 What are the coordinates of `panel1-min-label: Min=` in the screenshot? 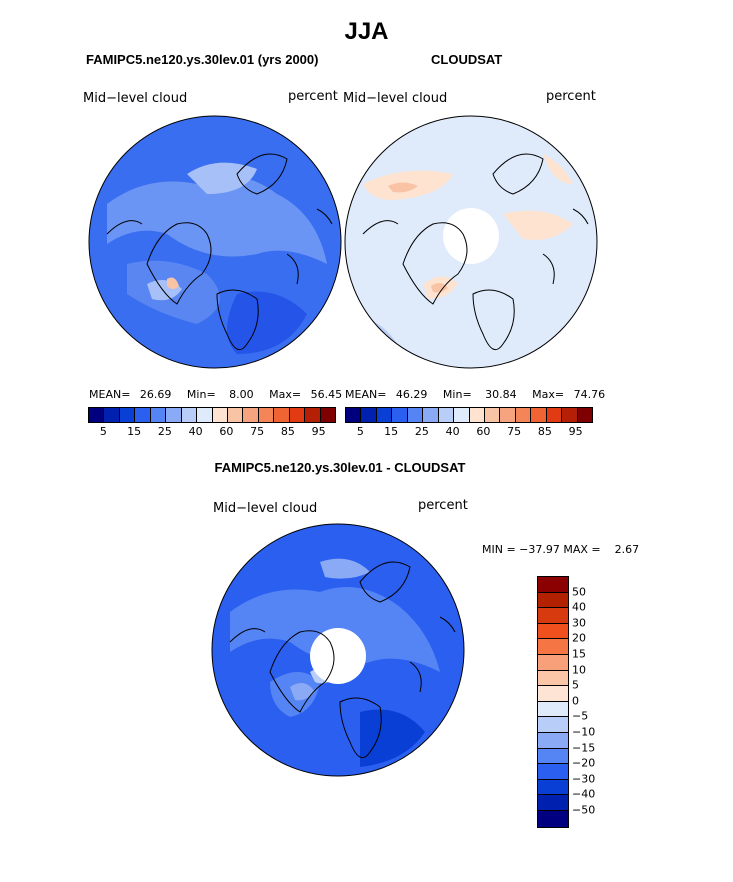 It's located at (201, 394).